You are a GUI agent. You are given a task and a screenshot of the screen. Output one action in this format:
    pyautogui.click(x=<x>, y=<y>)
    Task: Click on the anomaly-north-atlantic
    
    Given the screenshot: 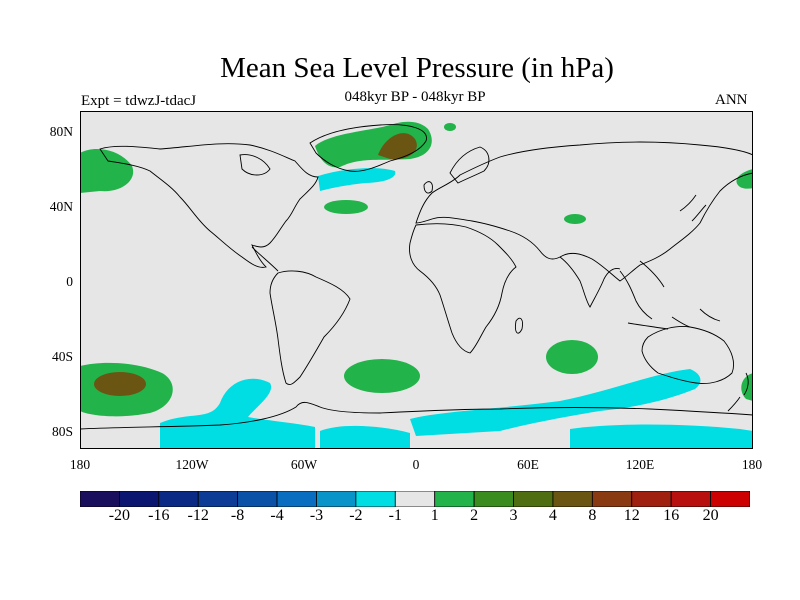 What is the action you would take?
    pyautogui.click(x=357, y=179)
    